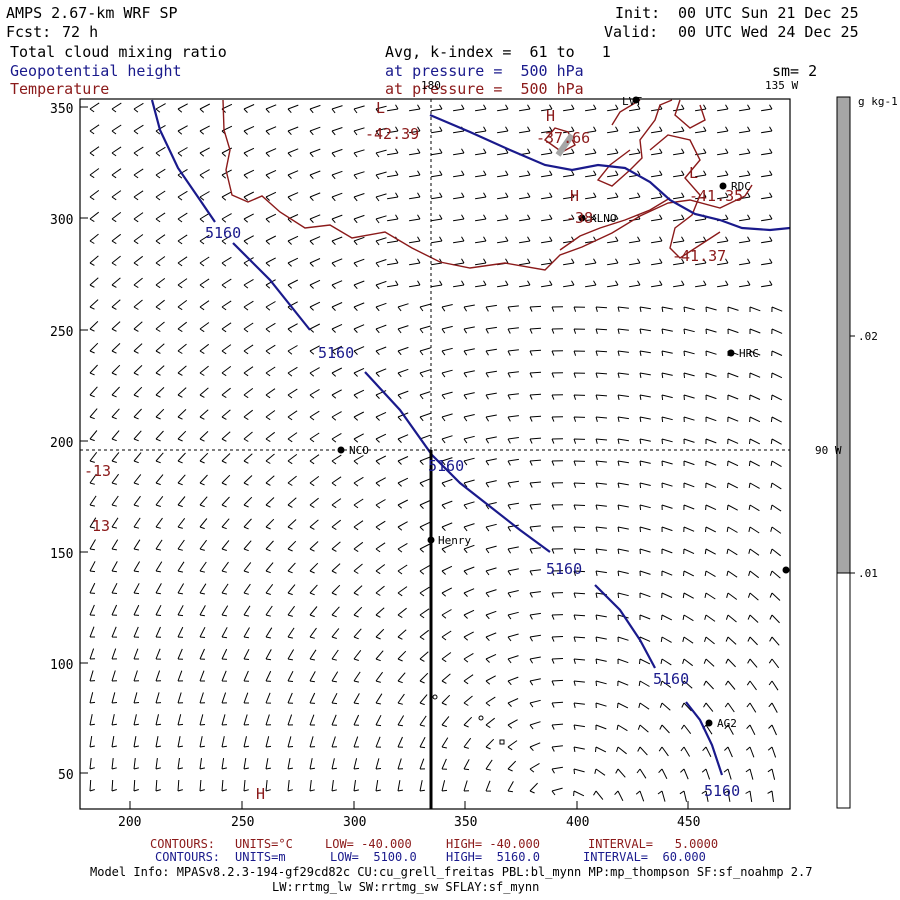 The height and width of the screenshot is (900, 900). Describe the element at coordinates (62, 332) in the screenshot. I see `y-tick-label: 250` at that location.